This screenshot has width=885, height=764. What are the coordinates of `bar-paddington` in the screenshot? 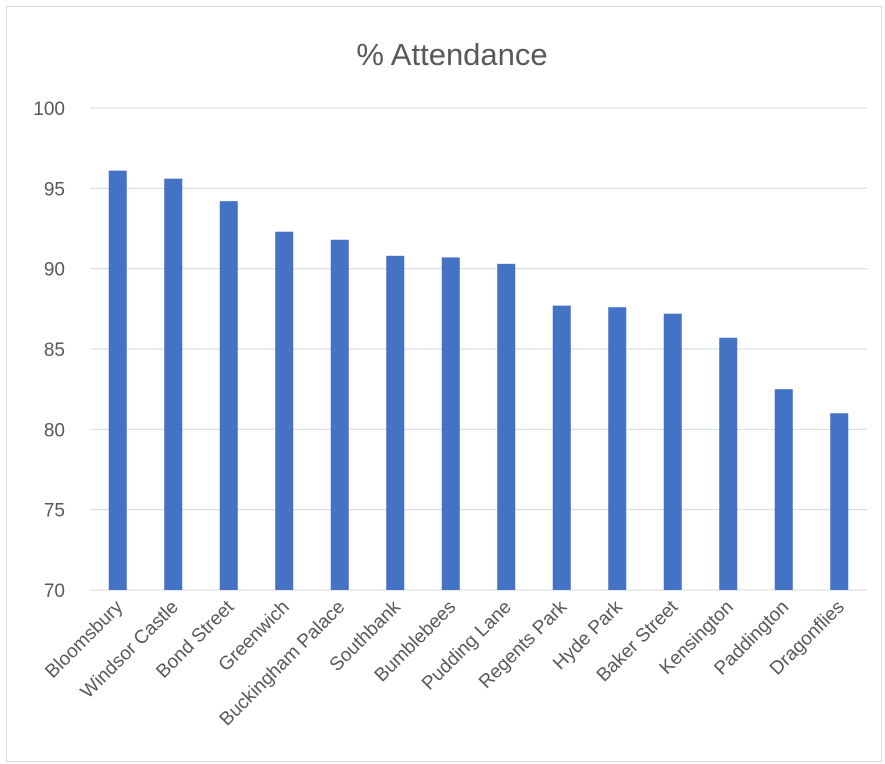 It's located at (783, 489).